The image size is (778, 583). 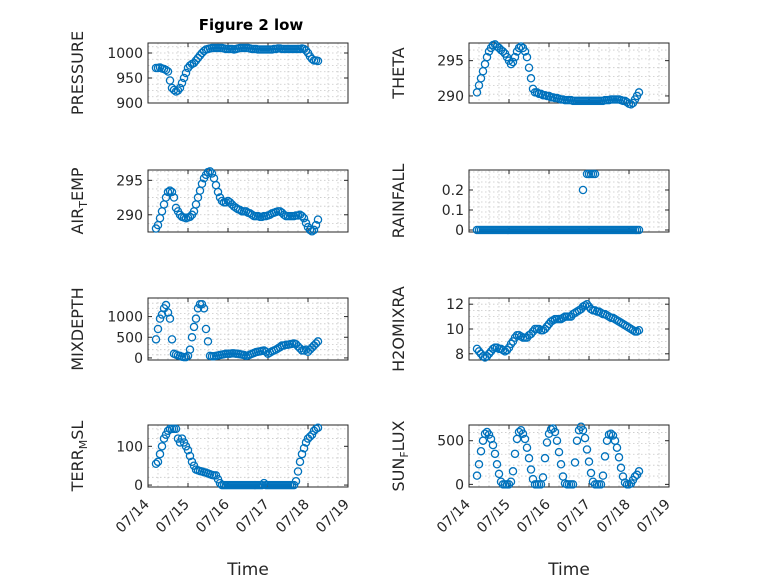 I want to click on y-label-part: AIR, so click(x=77, y=221).